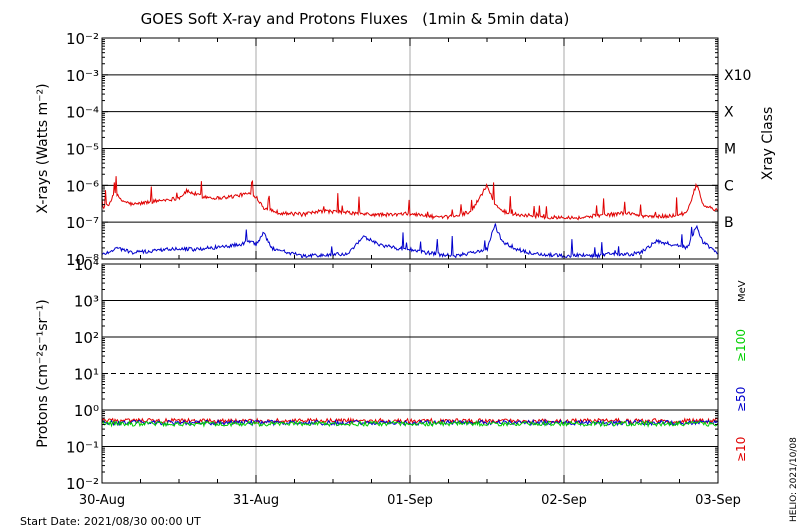 This screenshot has height=530, width=800. What do you see at coordinates (718, 500) in the screenshot?
I see `x-tick-label: 03-Sep` at bounding box center [718, 500].